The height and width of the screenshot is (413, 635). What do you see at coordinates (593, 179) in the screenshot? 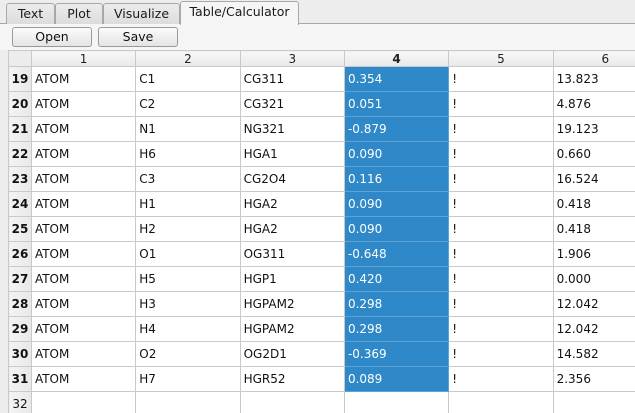
I see `table-cell: 16.524` at bounding box center [593, 179].